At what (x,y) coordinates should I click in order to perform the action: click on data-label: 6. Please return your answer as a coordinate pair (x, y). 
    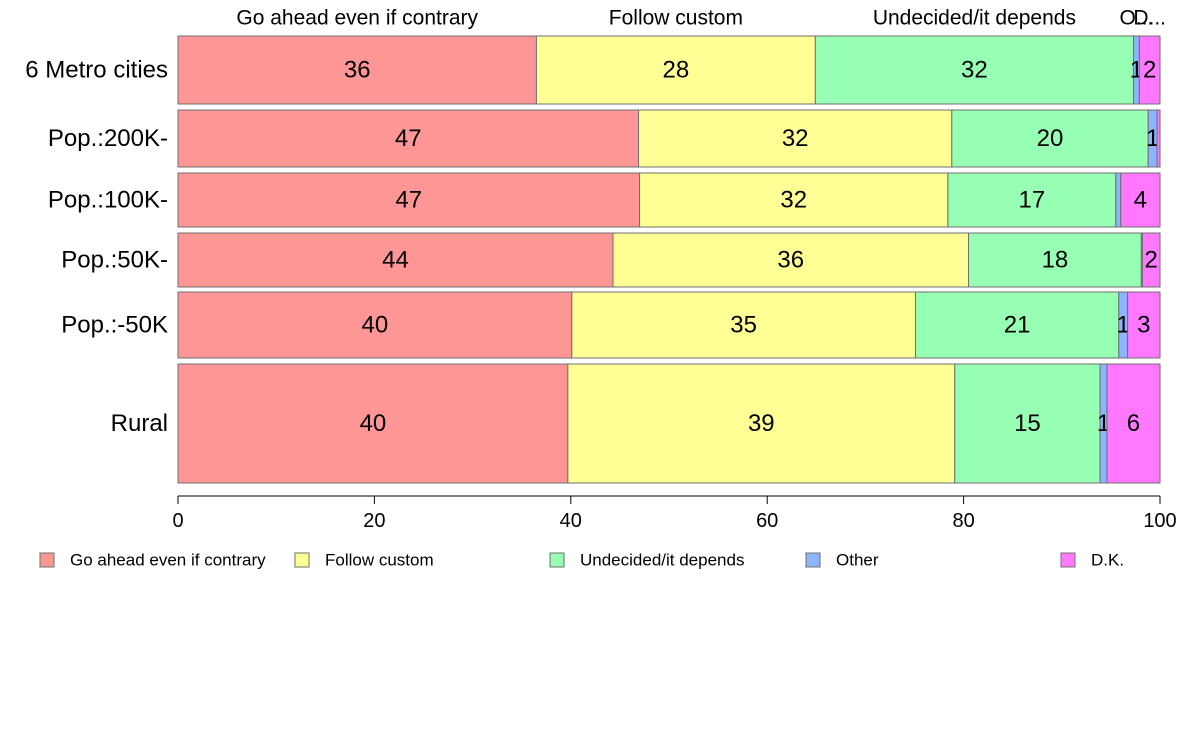
    Looking at the image, I should click on (1133, 423).